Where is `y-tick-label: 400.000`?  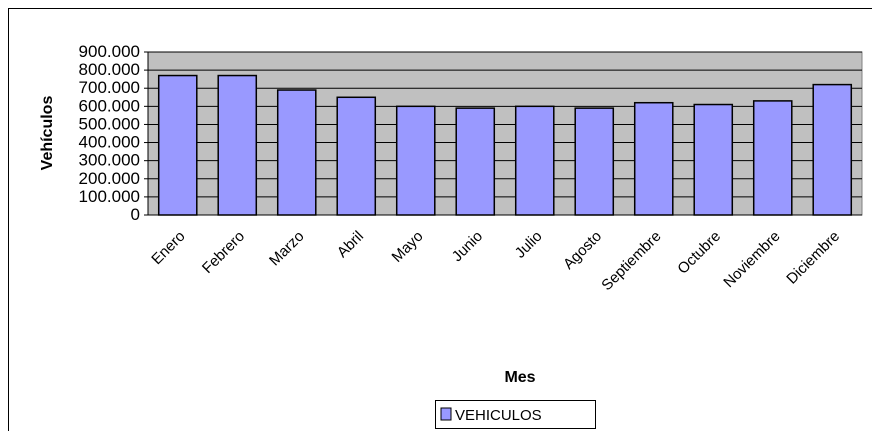 y-tick-label: 400.000 is located at coordinates (109, 142).